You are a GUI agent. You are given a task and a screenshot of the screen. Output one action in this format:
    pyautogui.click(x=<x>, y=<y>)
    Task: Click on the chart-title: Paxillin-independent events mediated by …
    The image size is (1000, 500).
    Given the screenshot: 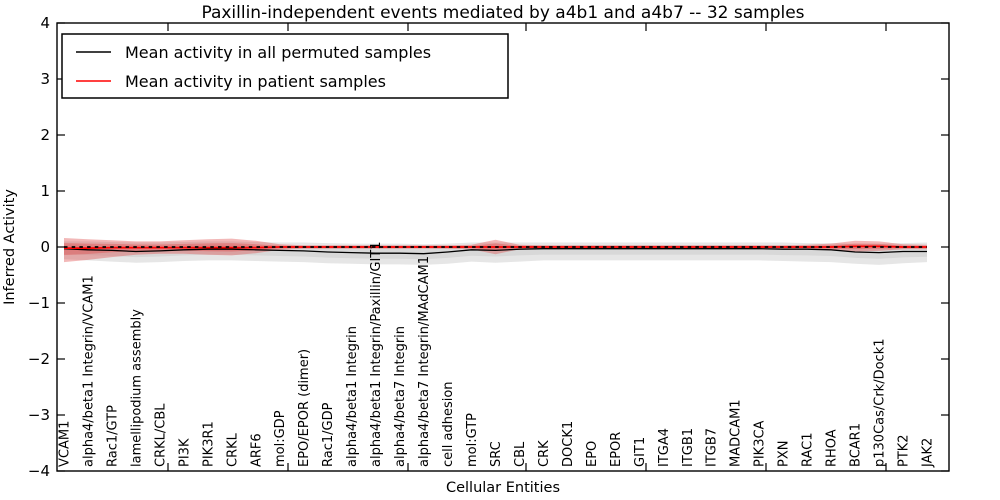 What is the action you would take?
    pyautogui.click(x=502, y=13)
    